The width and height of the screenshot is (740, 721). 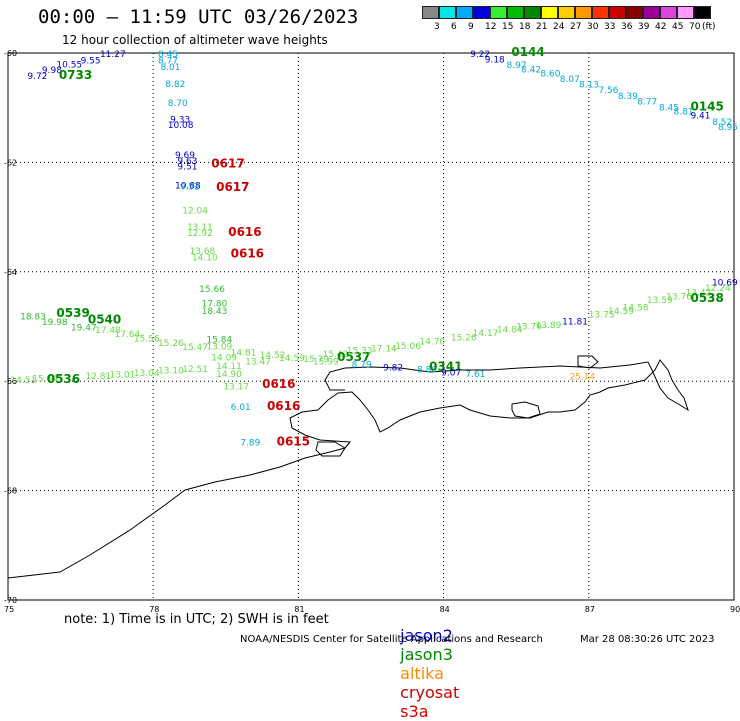 What do you see at coordinates (559, 27) in the screenshot?
I see `color-scale-label: 24` at bounding box center [559, 27].